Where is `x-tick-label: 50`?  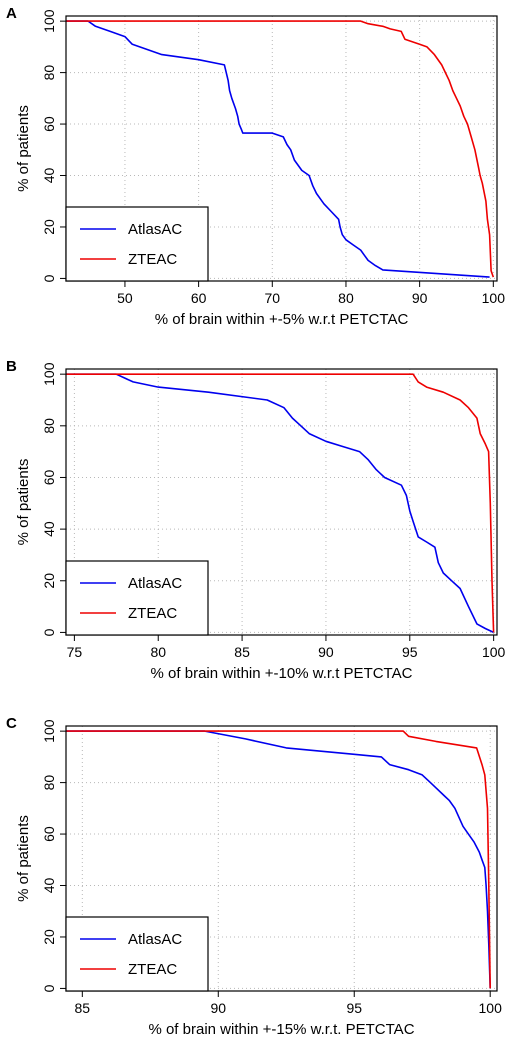
x-tick-label: 50 is located at coordinates (125, 298).